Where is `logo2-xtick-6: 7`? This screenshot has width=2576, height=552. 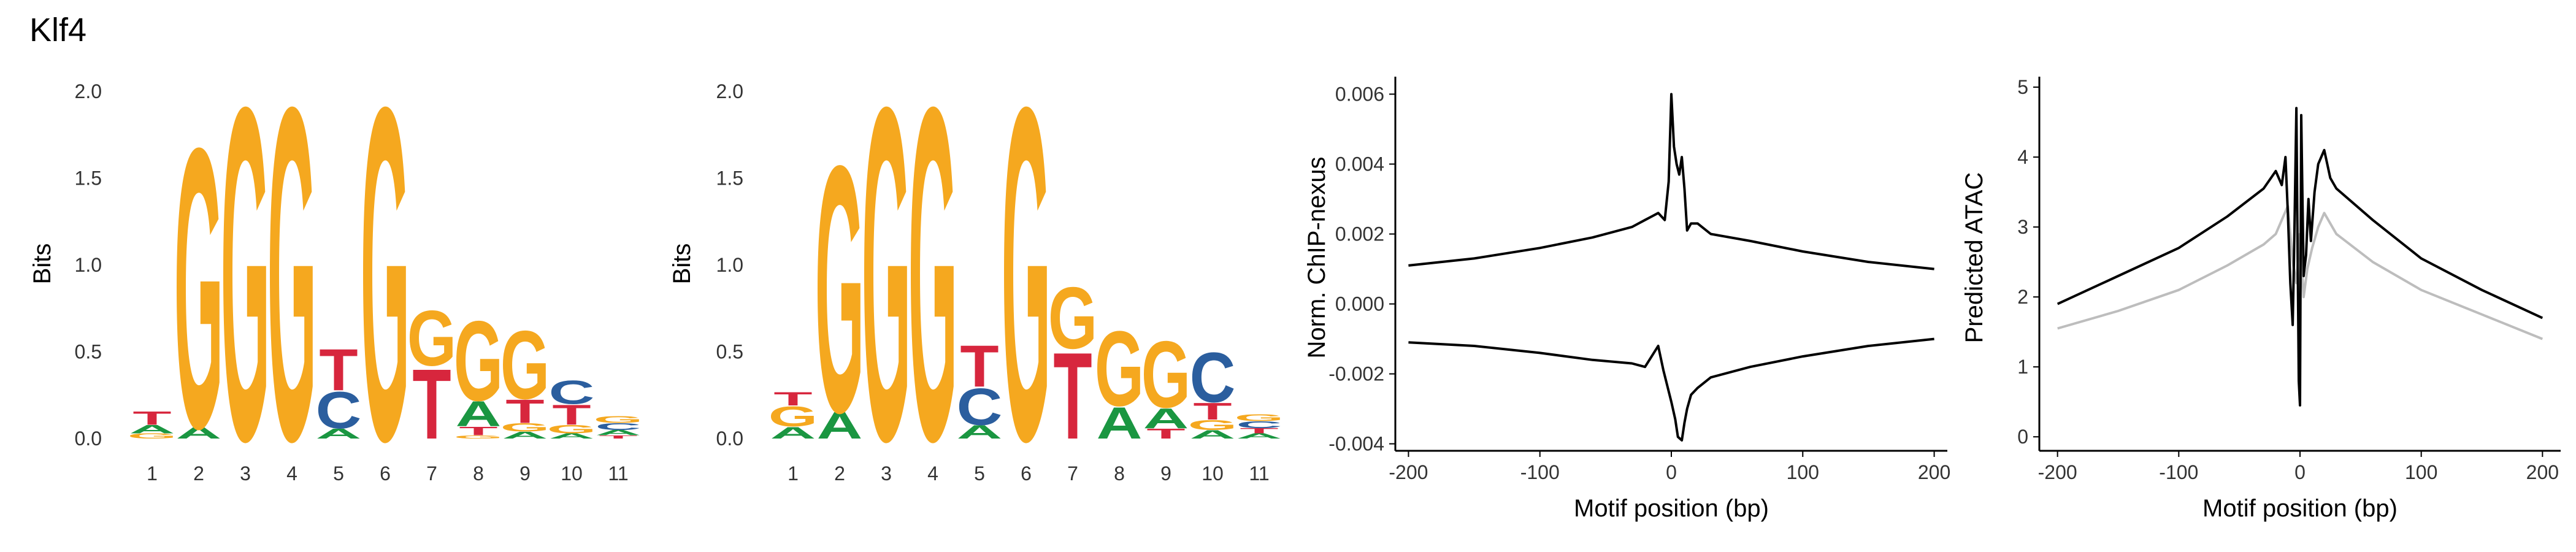
logo2-xtick-6: 7 is located at coordinates (1072, 473).